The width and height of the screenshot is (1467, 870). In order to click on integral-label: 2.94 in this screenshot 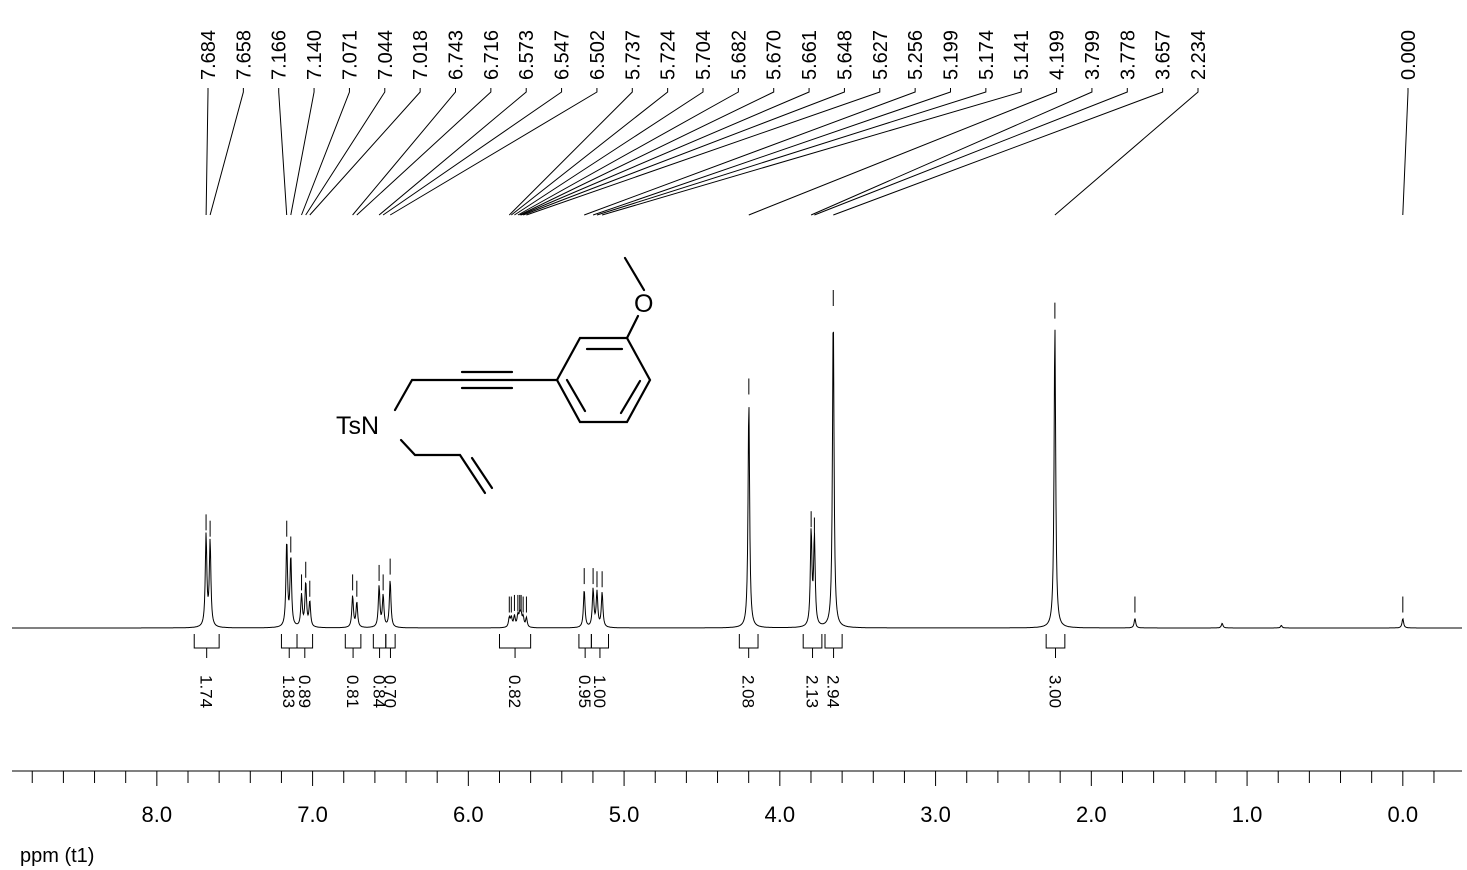, I will do `click(833, 691)`.